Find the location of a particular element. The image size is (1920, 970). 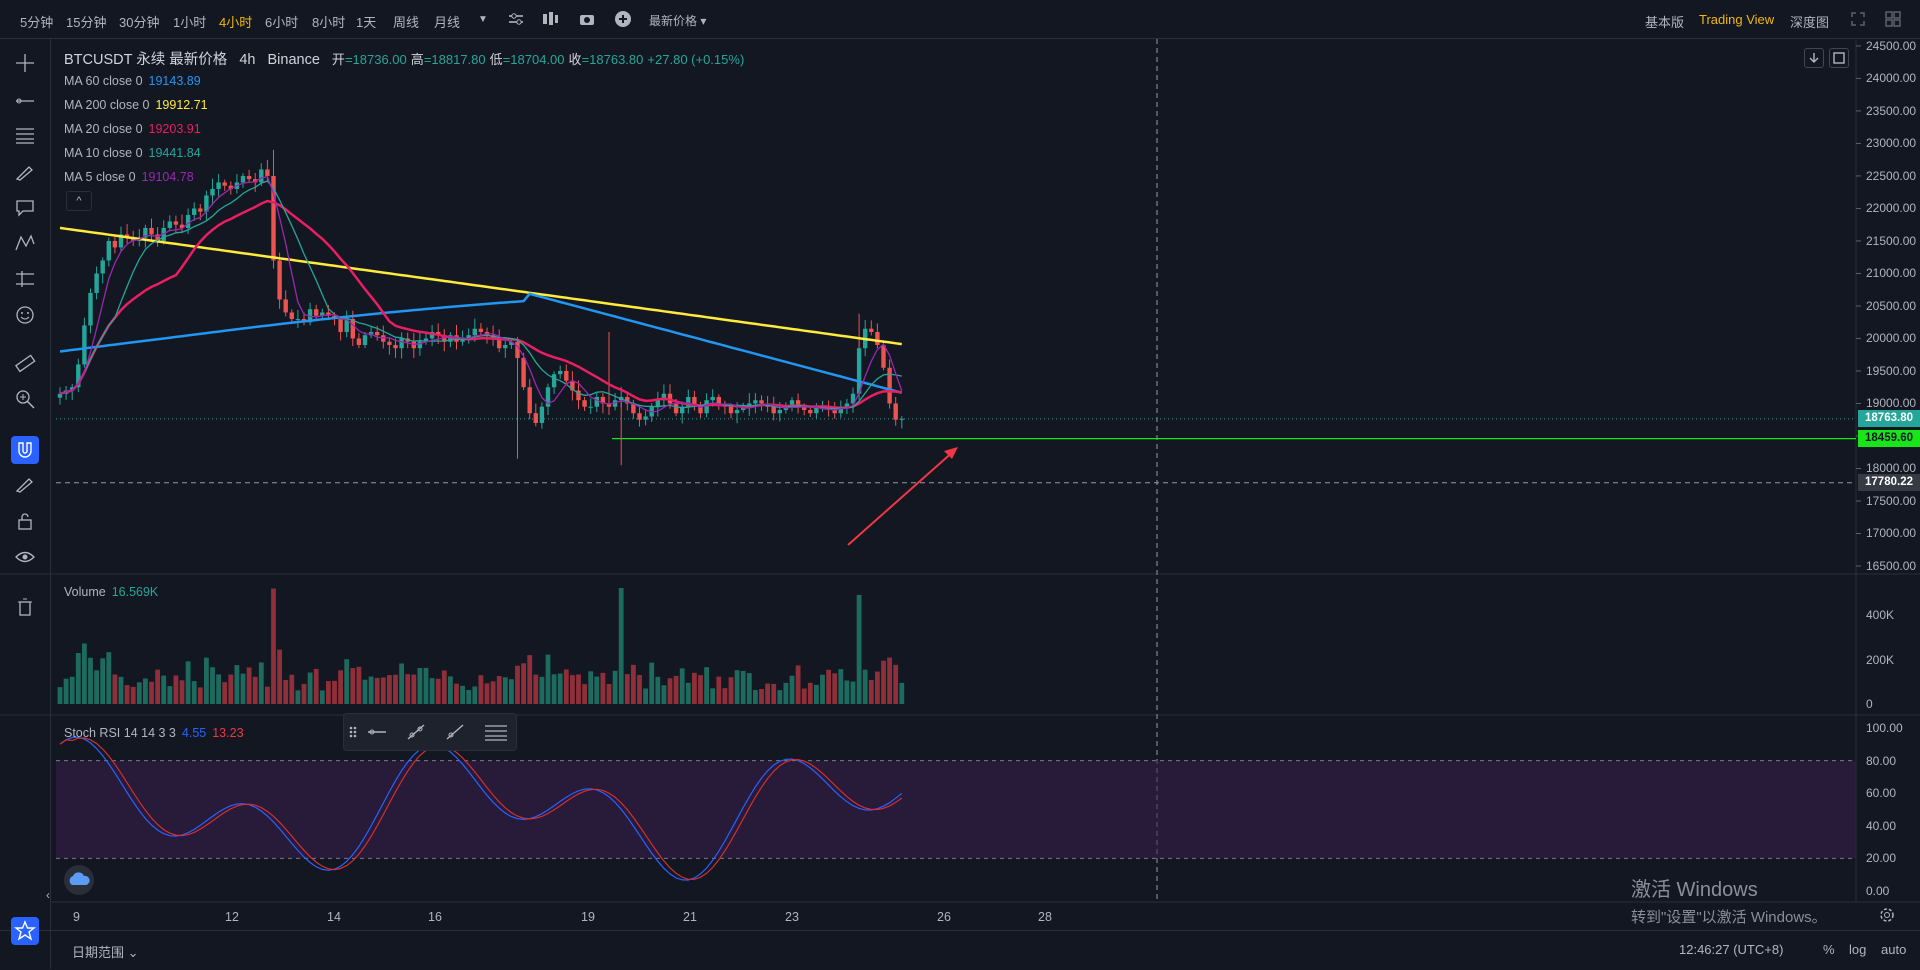

horizontal-line-tool-icon is located at coordinates (25, 101).